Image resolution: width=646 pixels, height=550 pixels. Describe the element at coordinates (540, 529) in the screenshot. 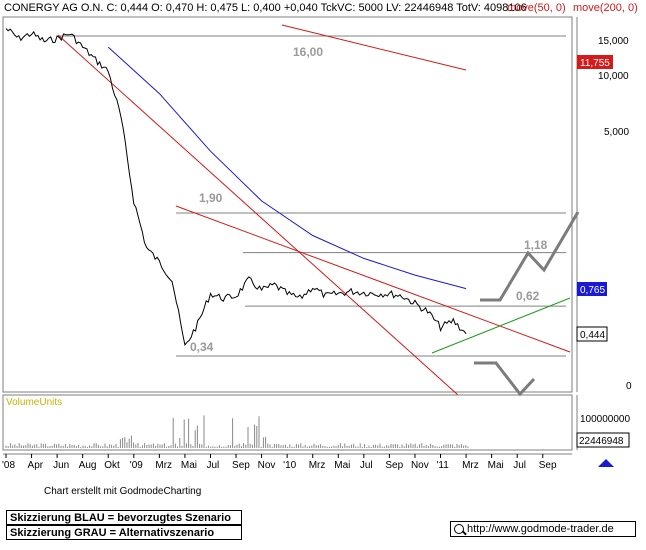

I see `website-url: http://www.godmode-trader.de` at that location.